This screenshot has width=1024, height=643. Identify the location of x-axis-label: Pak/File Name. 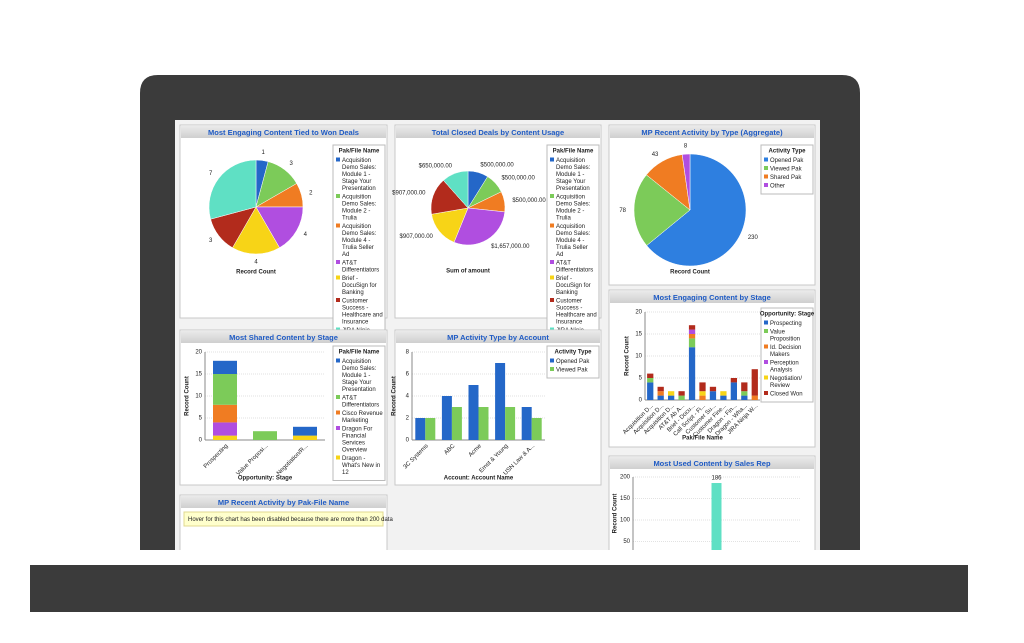
(702, 439).